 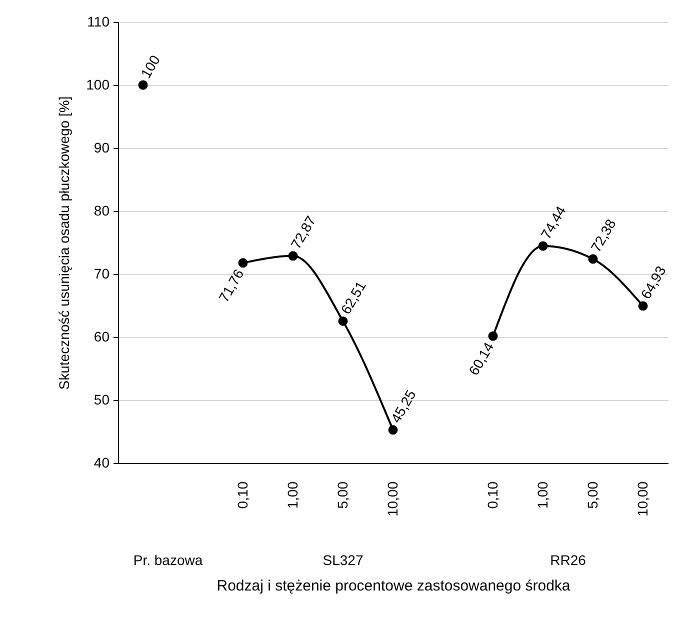 I want to click on y-tick-label: 80, so click(x=102, y=210).